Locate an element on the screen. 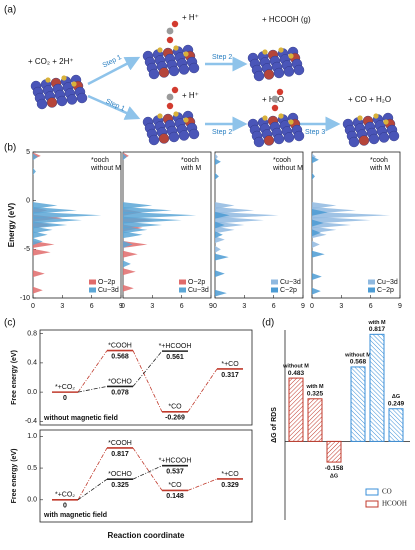  panel-label: (a) is located at coordinates (10, 10).